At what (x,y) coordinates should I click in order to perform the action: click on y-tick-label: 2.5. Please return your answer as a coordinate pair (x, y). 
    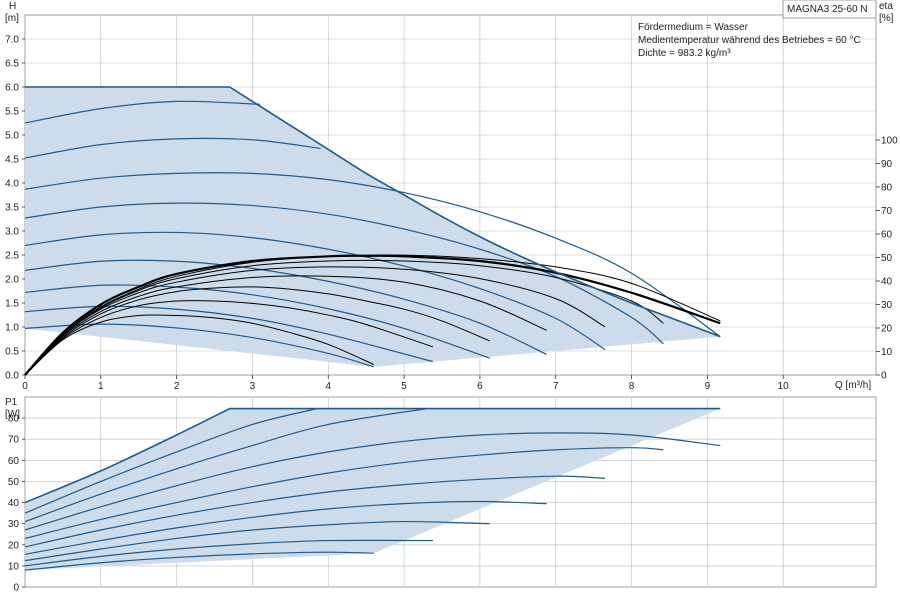
    Looking at the image, I should click on (12, 256).